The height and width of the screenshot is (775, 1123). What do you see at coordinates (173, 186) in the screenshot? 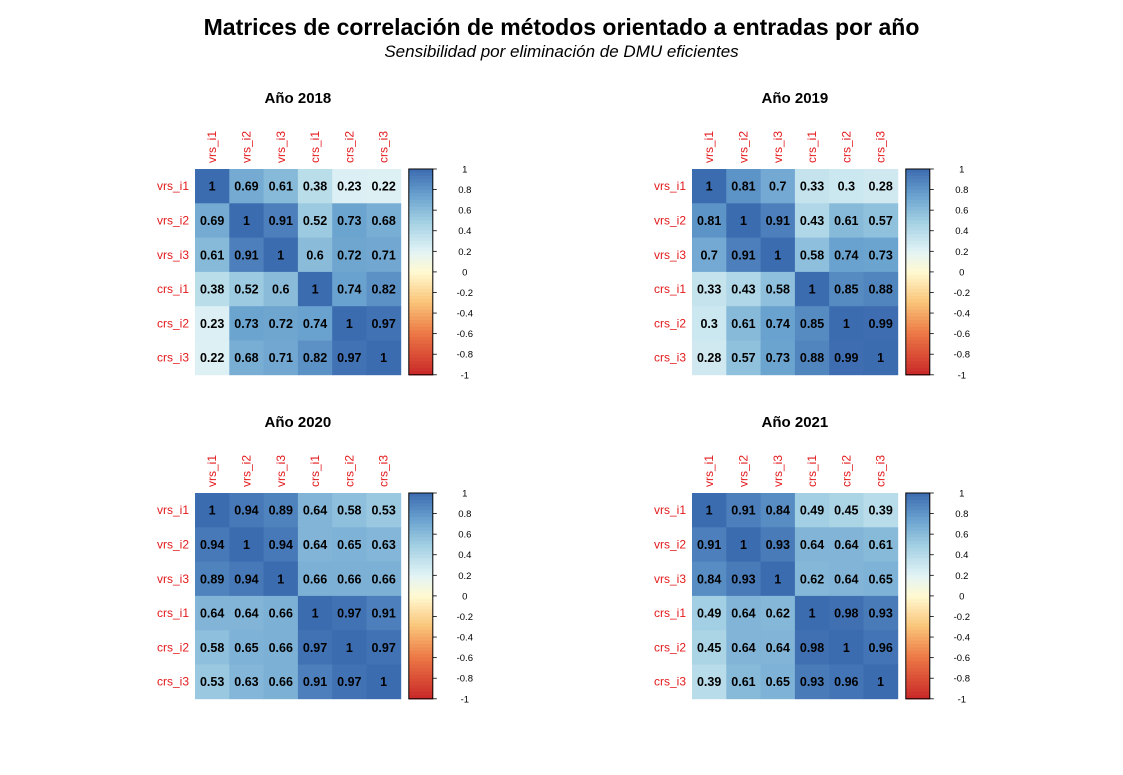
I see `row-label: vrs_i1` at bounding box center [173, 186].